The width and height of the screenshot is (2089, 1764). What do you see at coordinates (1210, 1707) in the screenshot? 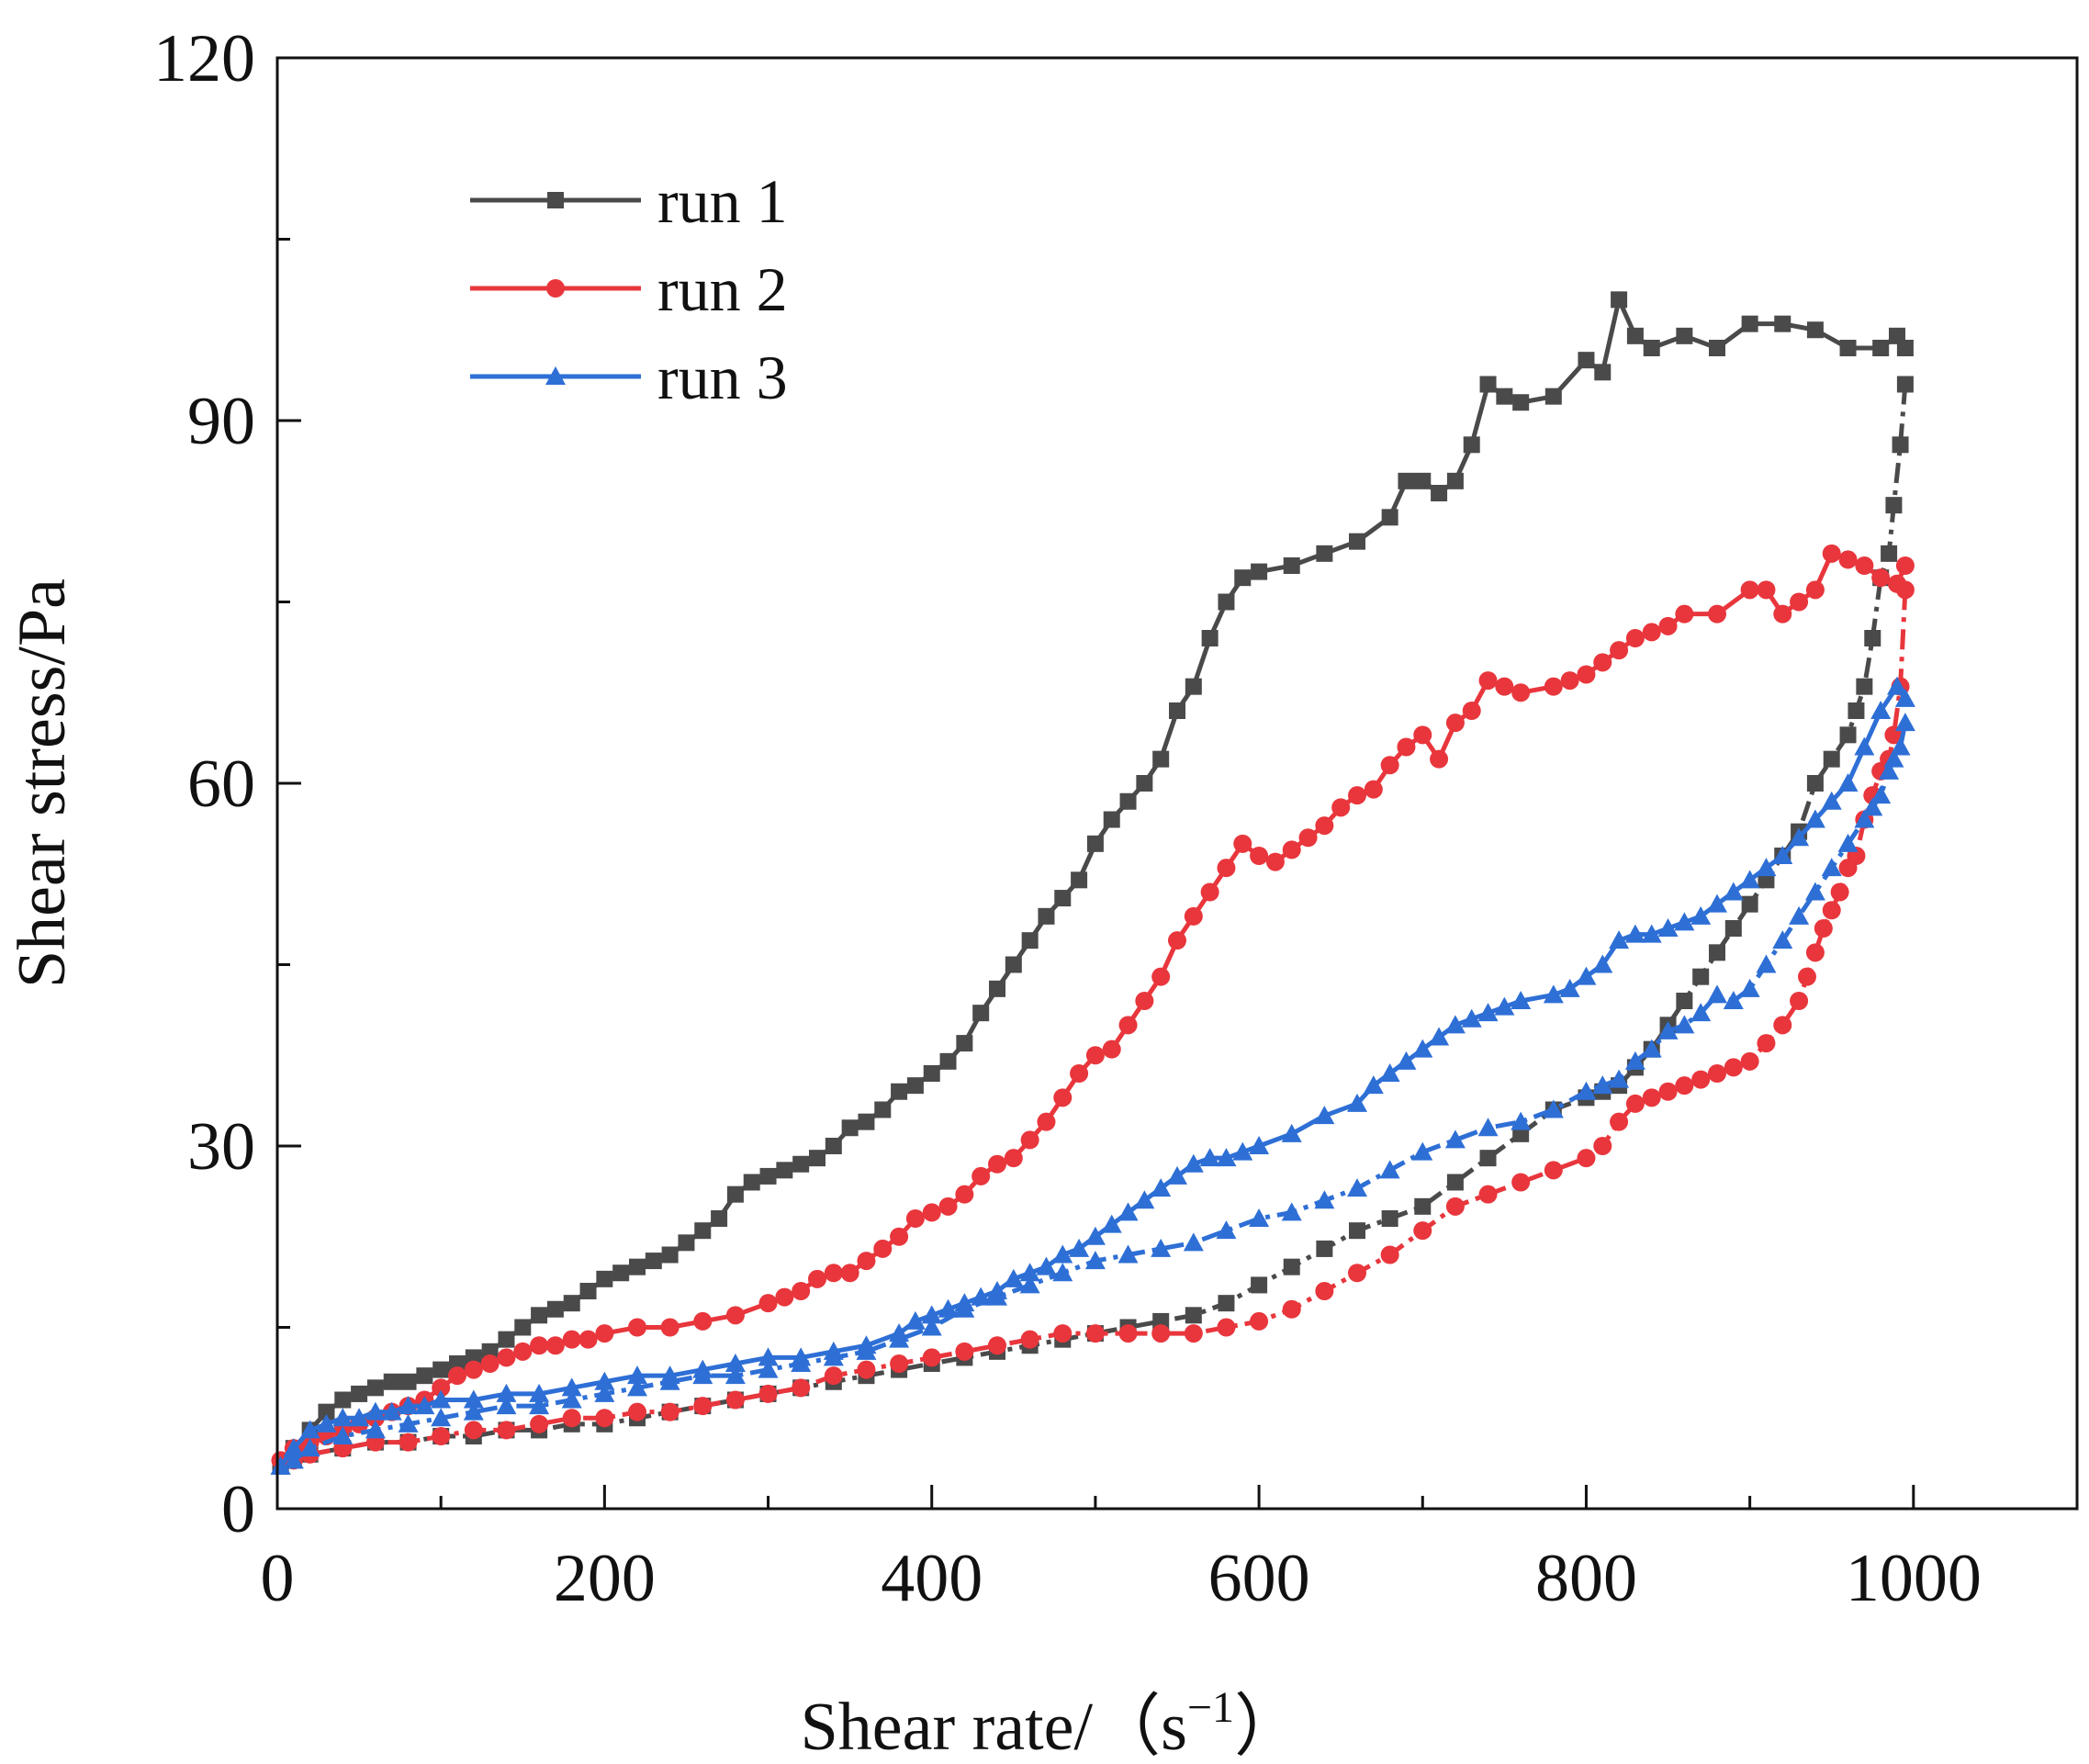
I see `x-axis-title-superscript: −1` at bounding box center [1210, 1707].